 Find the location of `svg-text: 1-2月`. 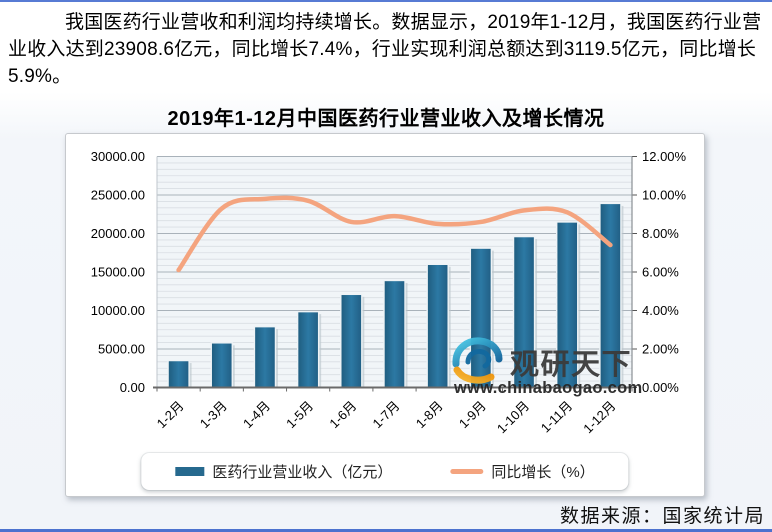

svg-text: 1-2月 is located at coordinates (170, 414).